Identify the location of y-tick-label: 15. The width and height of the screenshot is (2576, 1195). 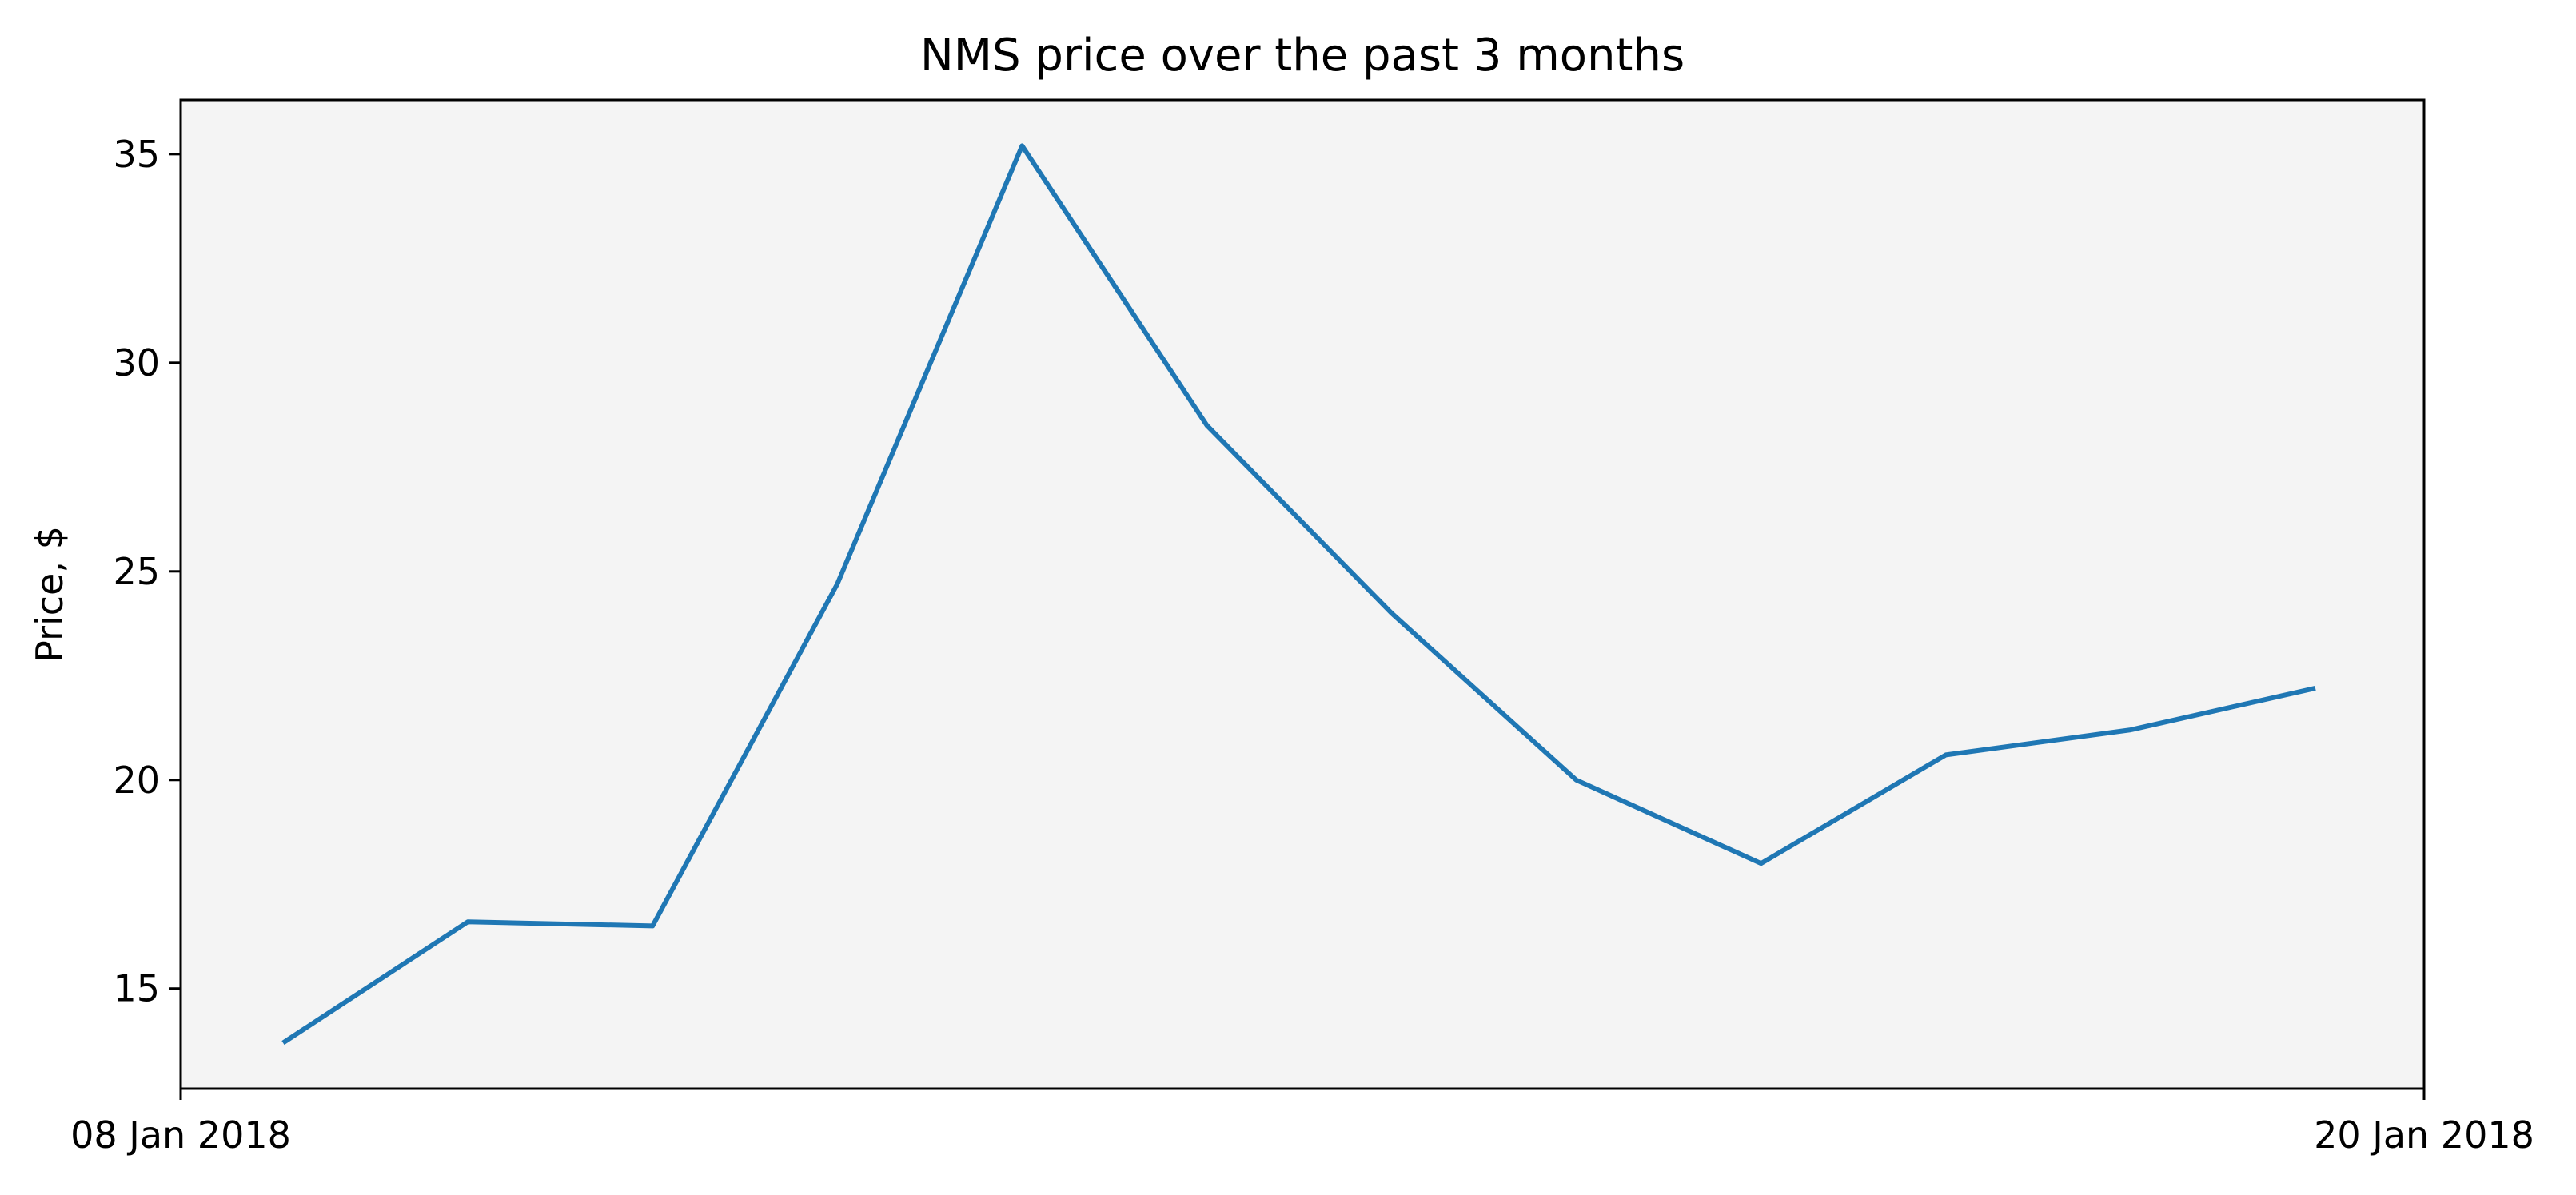
(136, 988).